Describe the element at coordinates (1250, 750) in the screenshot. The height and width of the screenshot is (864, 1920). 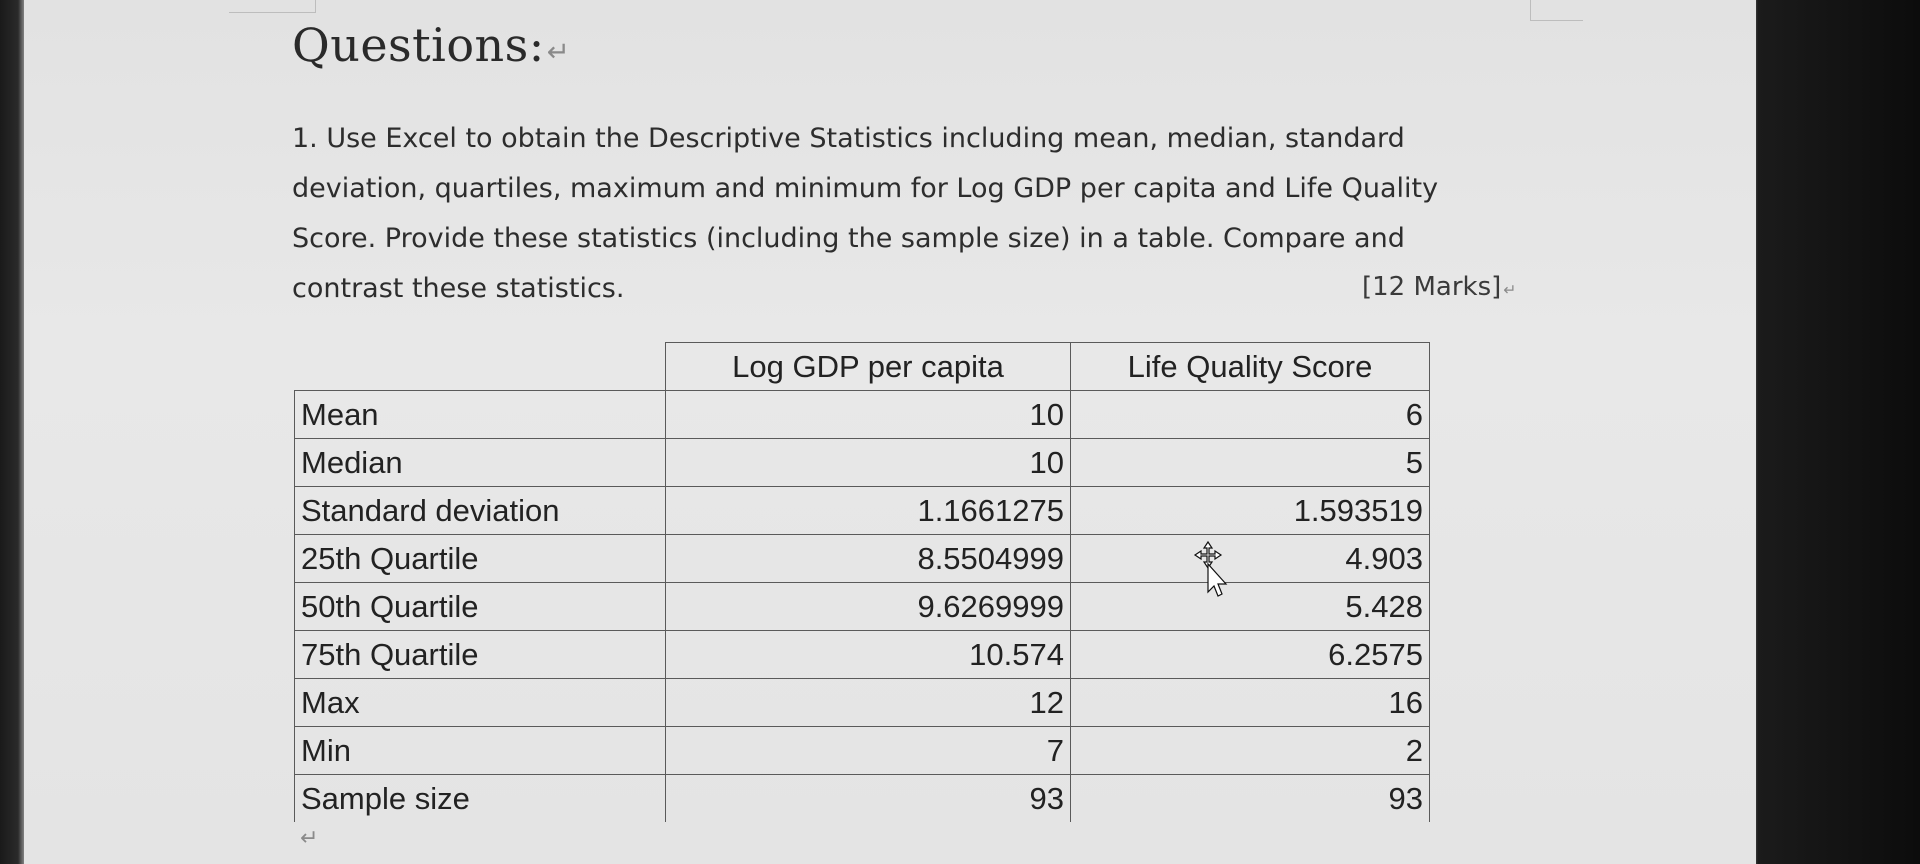
I see `lqs-cell: 2` at that location.